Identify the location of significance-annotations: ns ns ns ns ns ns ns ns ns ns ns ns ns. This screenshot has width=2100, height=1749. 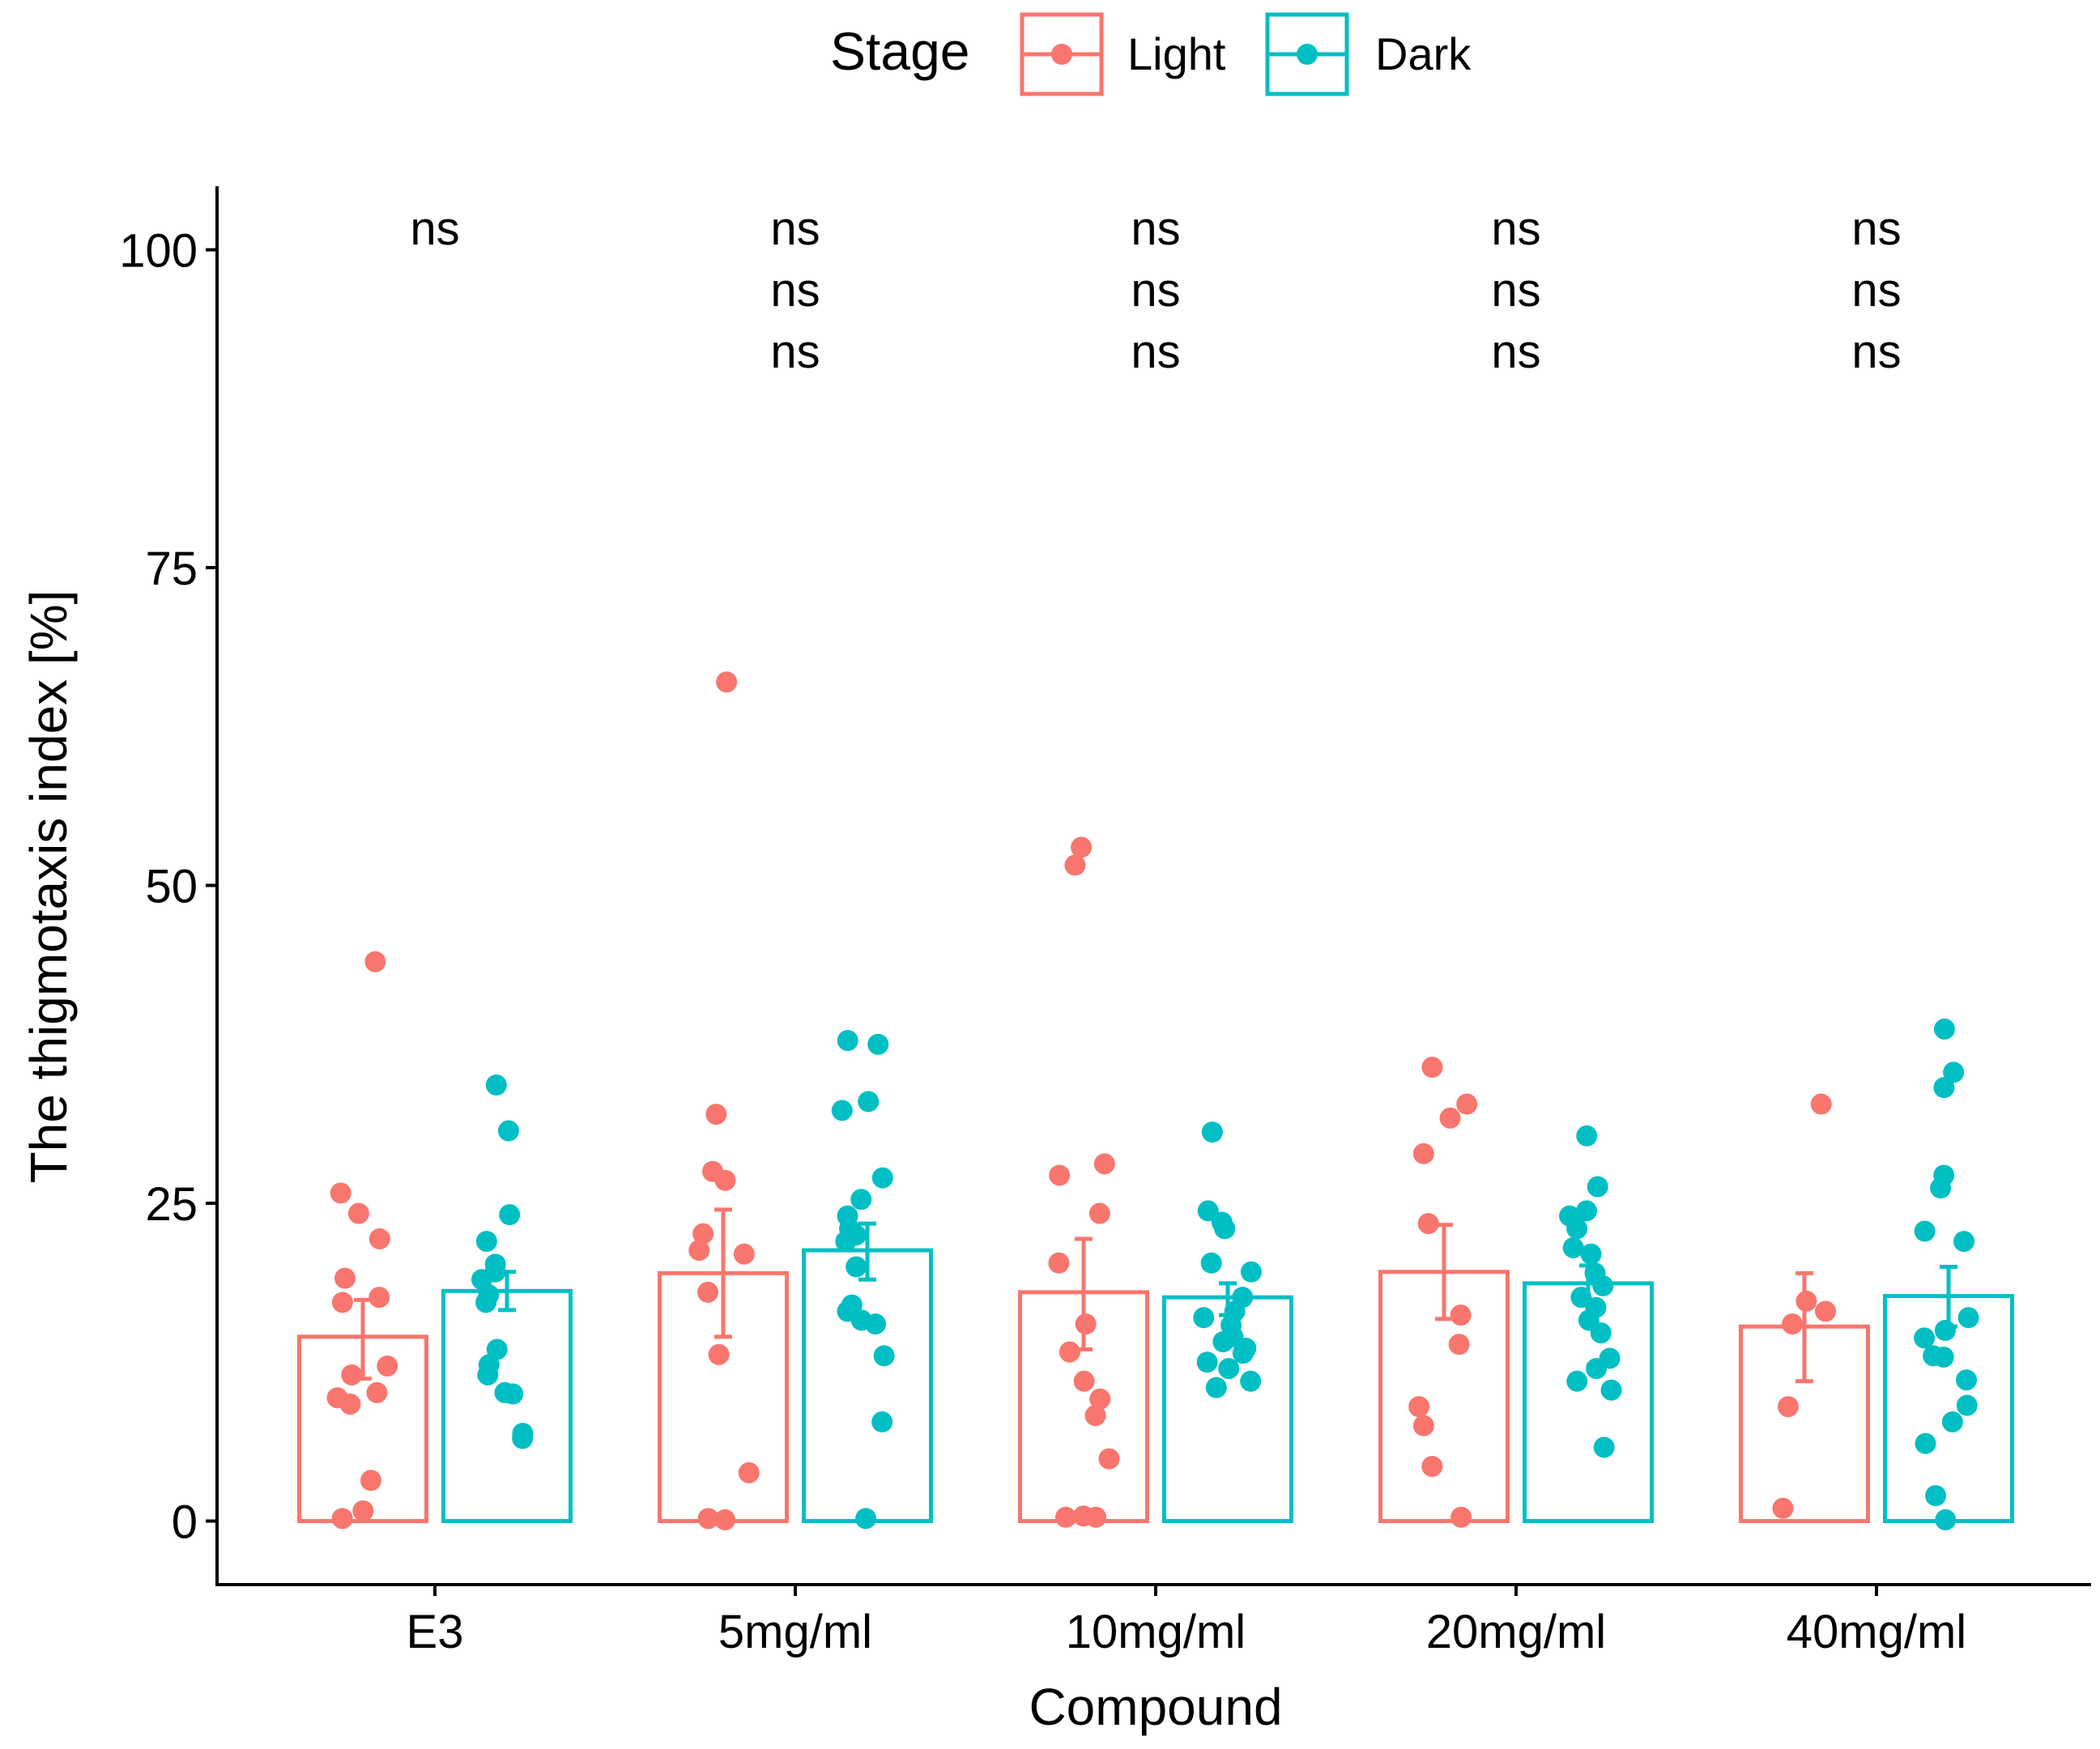
(1155, 290).